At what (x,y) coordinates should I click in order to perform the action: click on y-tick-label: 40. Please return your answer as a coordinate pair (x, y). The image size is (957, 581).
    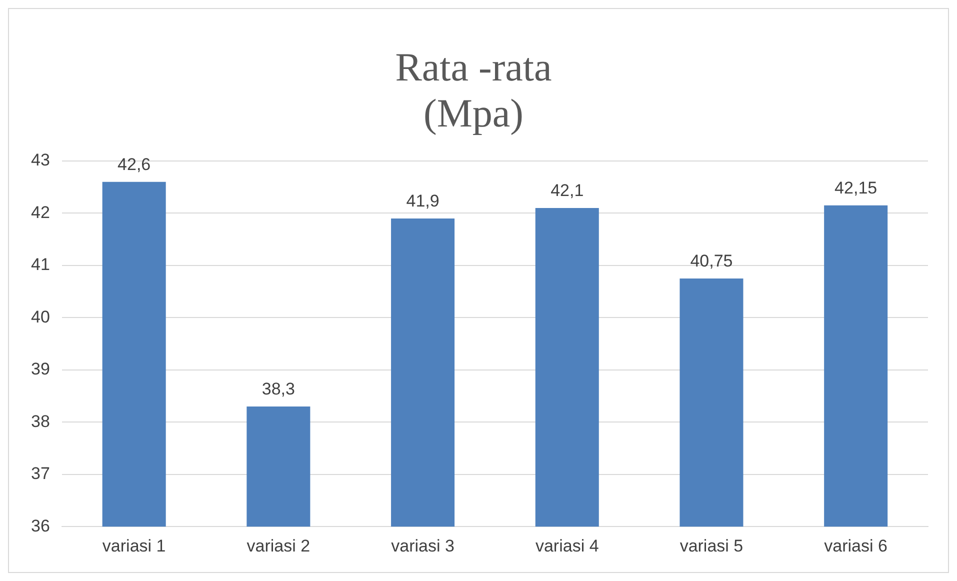
    Looking at the image, I should click on (40, 316).